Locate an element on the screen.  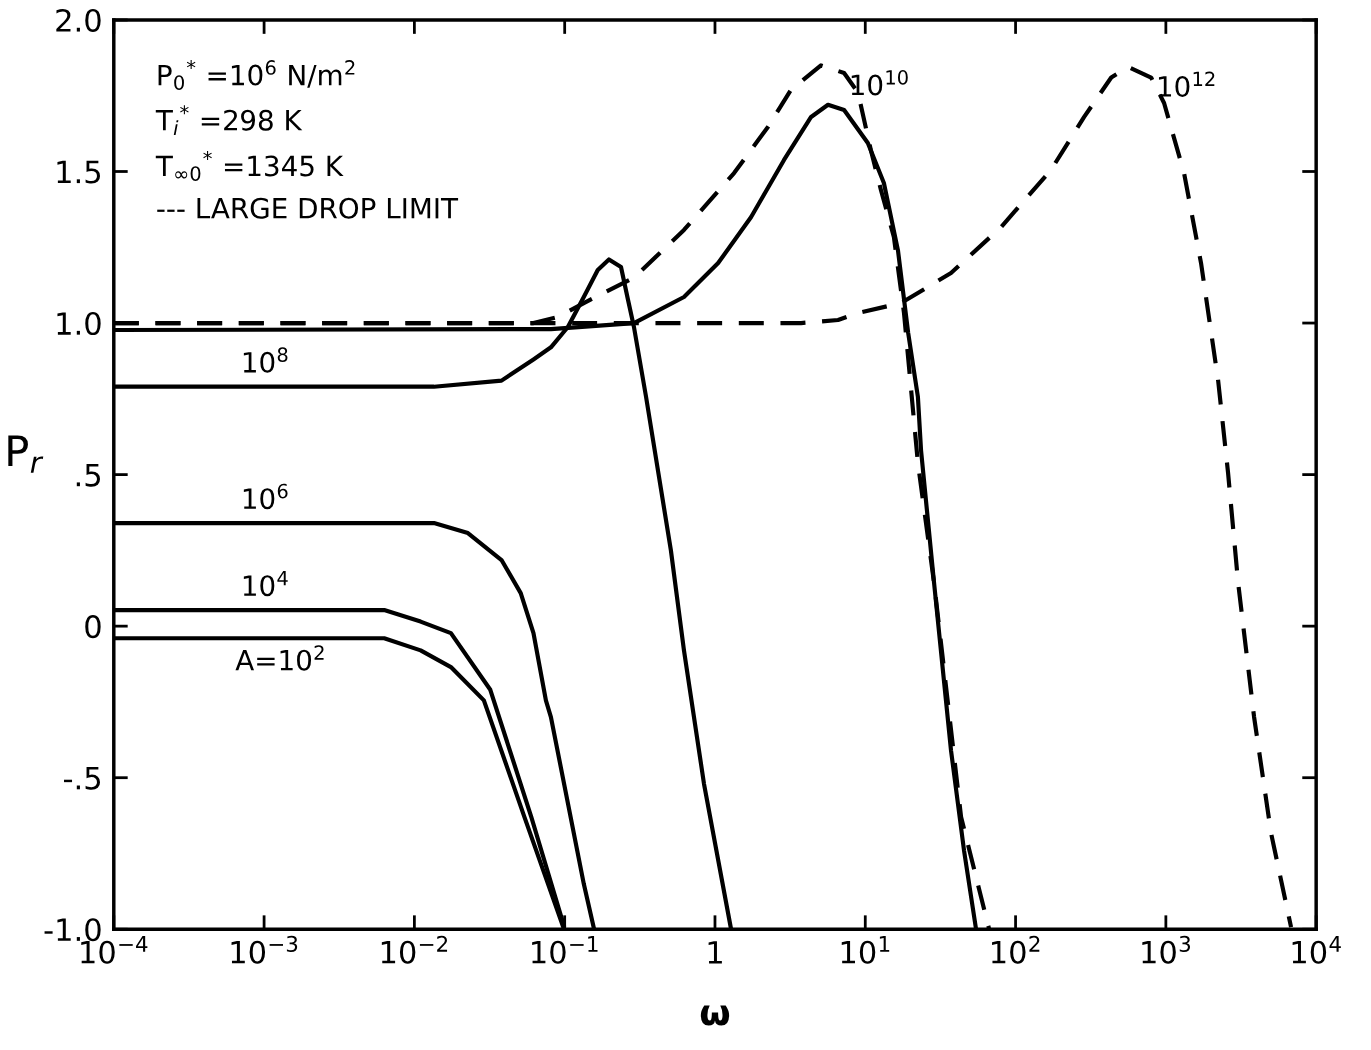
annotation: --- LARGE DROP LIMIT is located at coordinates (308, 208).